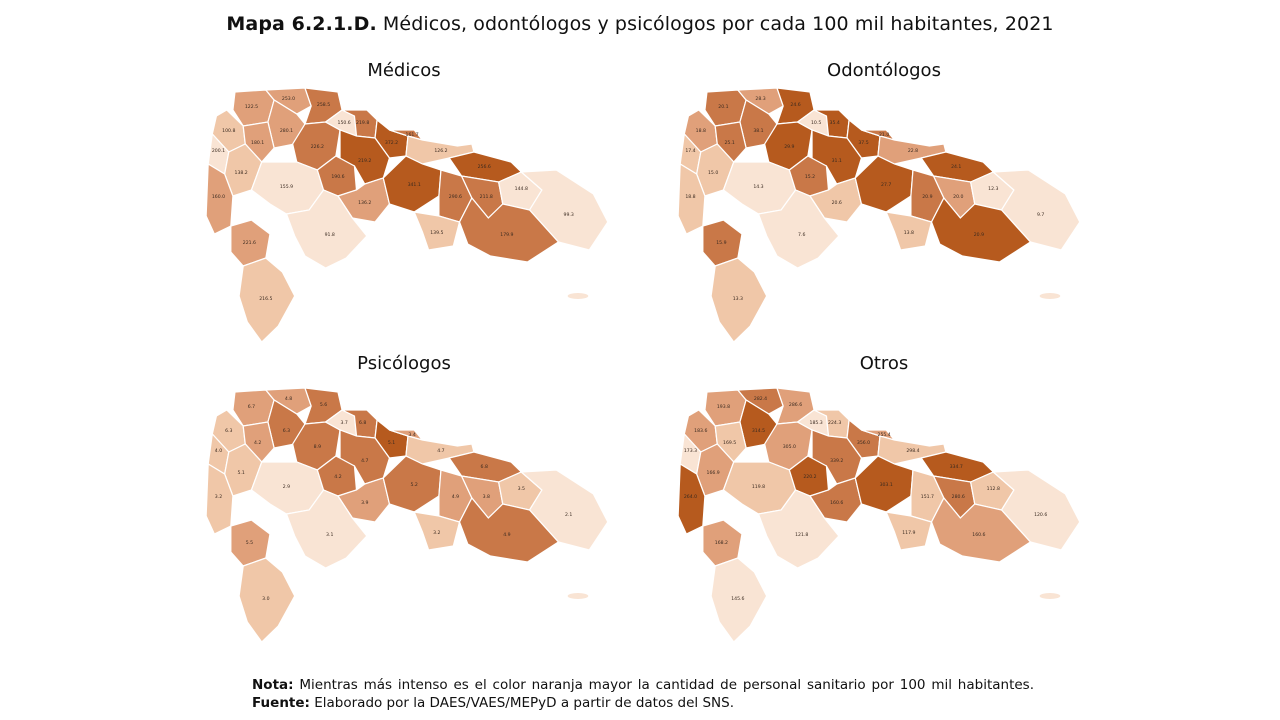 The height and width of the screenshot is (720, 1280). I want to click on province-value-label: 31.1, so click(837, 161).